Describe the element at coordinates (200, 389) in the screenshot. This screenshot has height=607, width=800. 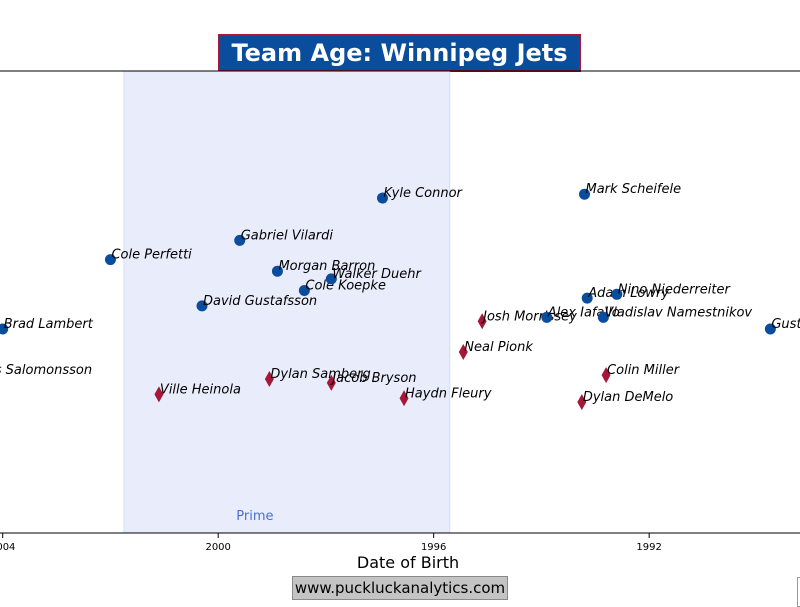
I see `player-name-label: Ville Heinola` at that location.